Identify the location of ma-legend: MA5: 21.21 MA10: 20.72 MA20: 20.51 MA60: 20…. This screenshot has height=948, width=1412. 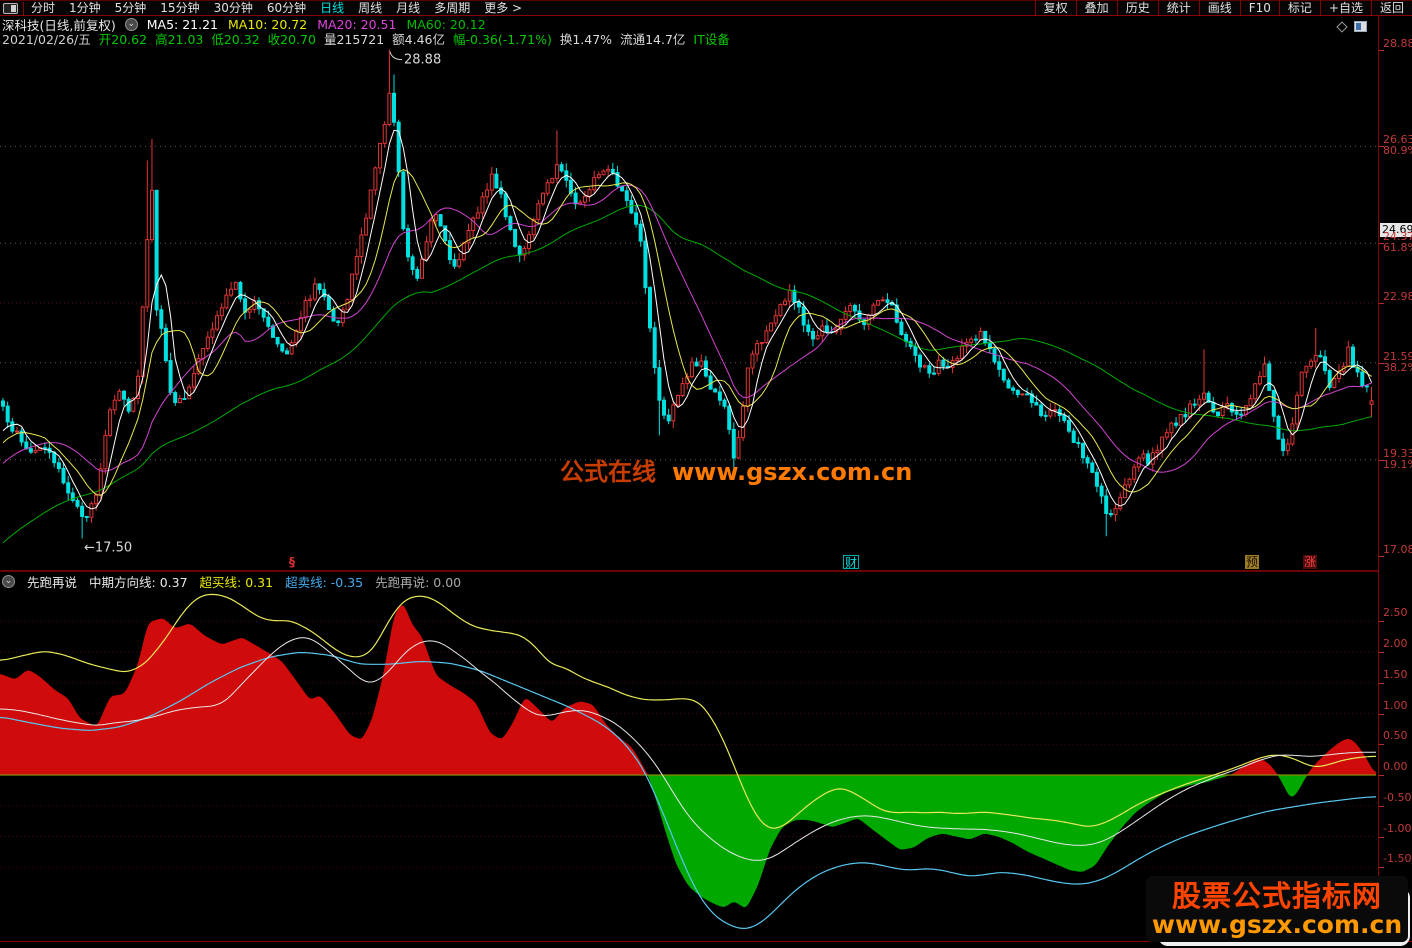
(316, 24).